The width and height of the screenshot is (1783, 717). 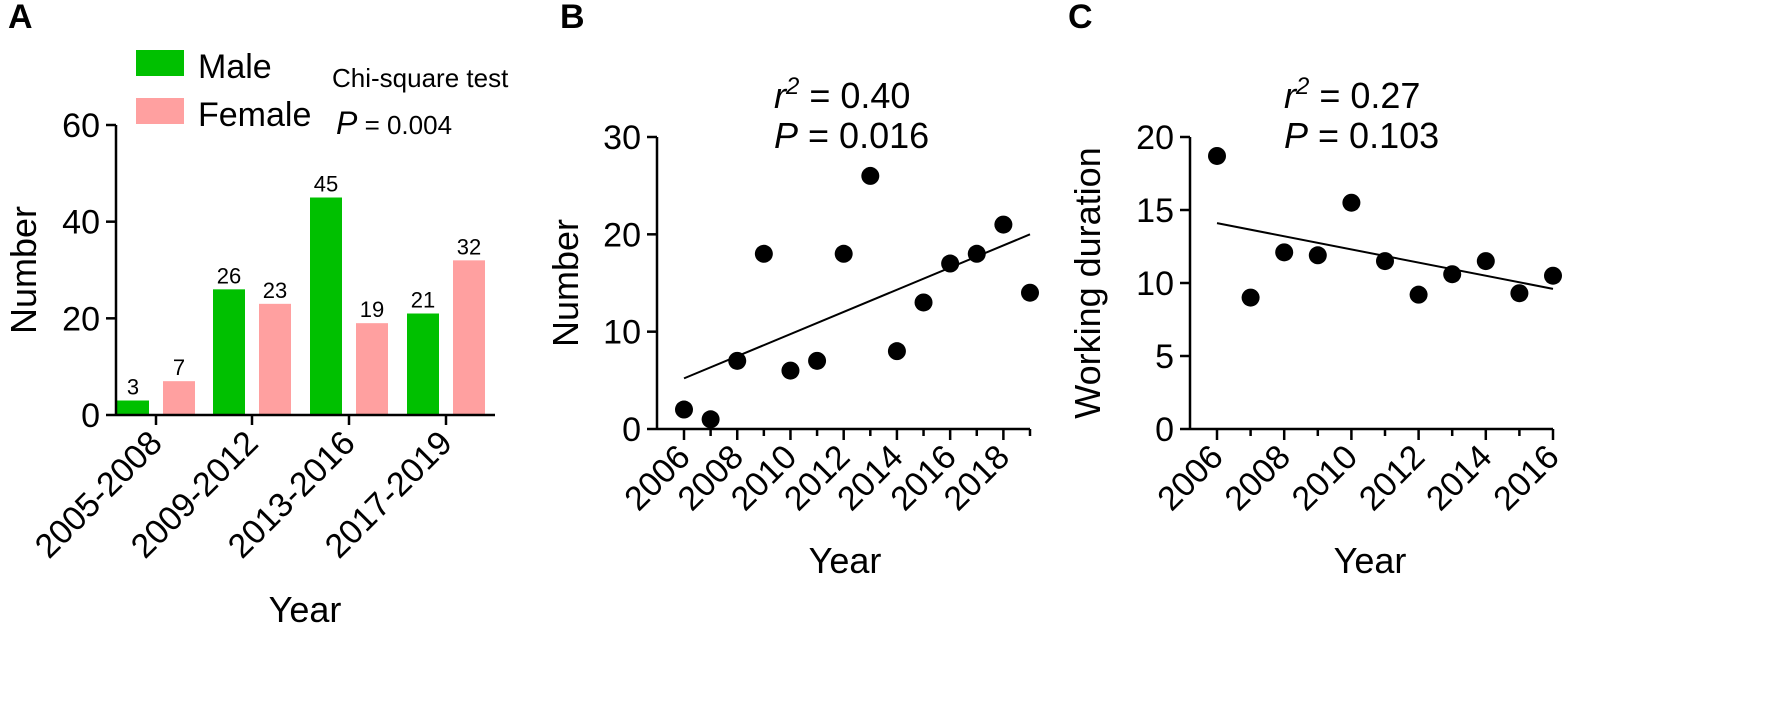 What do you see at coordinates (372, 369) in the screenshot?
I see `bar-female-2013-2016` at bounding box center [372, 369].